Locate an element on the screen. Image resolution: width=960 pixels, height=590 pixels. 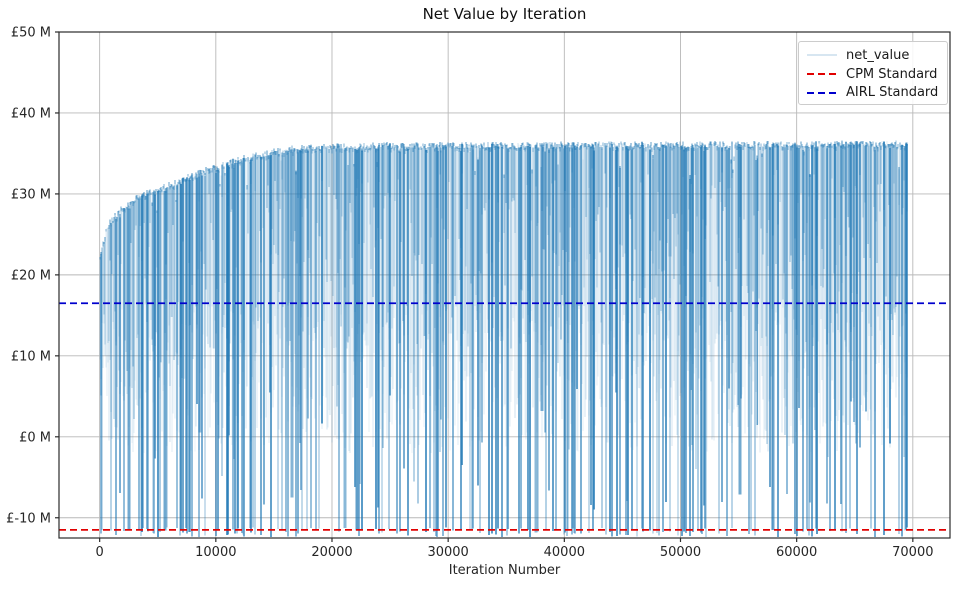
legend-box: net_value CPM Standard AIRL Standard is located at coordinates (873, 73).